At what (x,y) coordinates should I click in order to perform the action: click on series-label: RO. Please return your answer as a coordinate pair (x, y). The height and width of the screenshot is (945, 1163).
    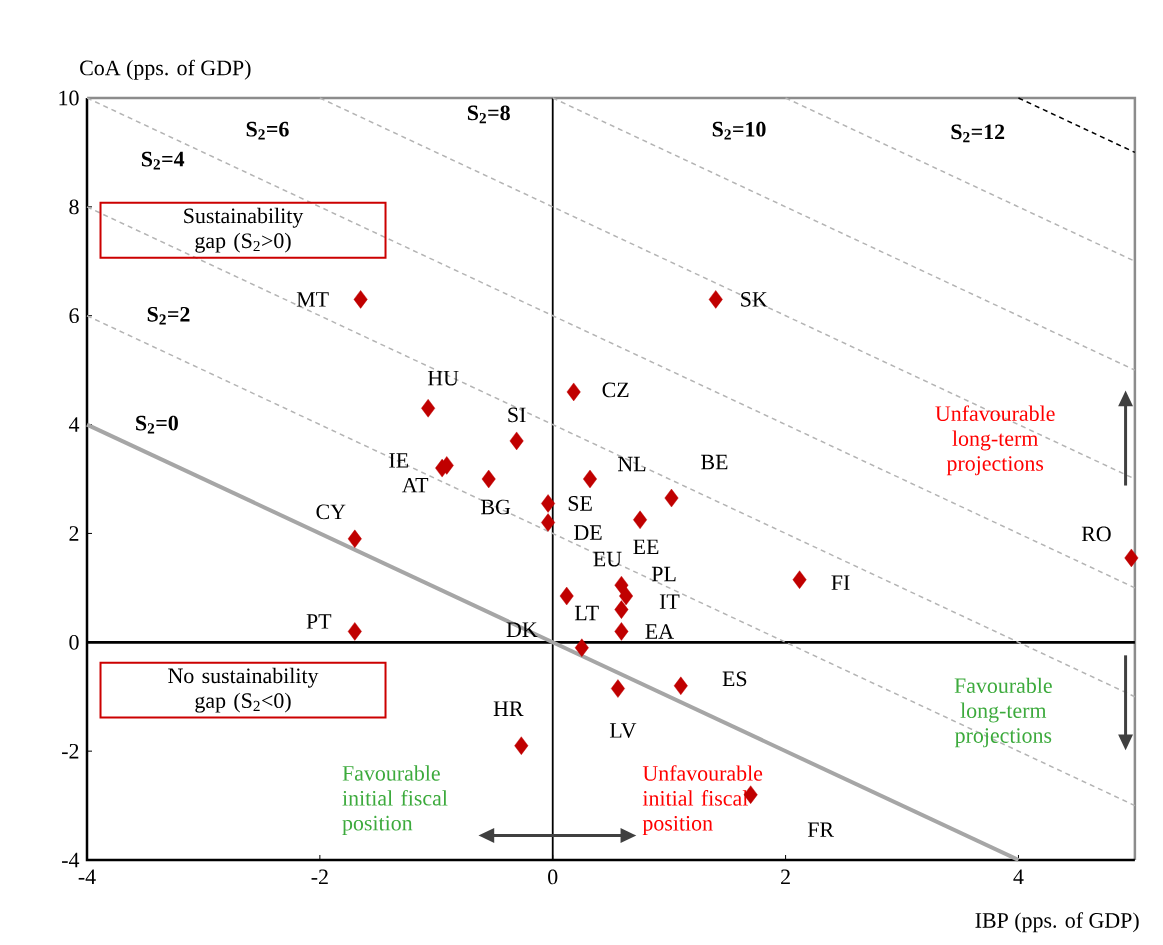
    Looking at the image, I should click on (1096, 534).